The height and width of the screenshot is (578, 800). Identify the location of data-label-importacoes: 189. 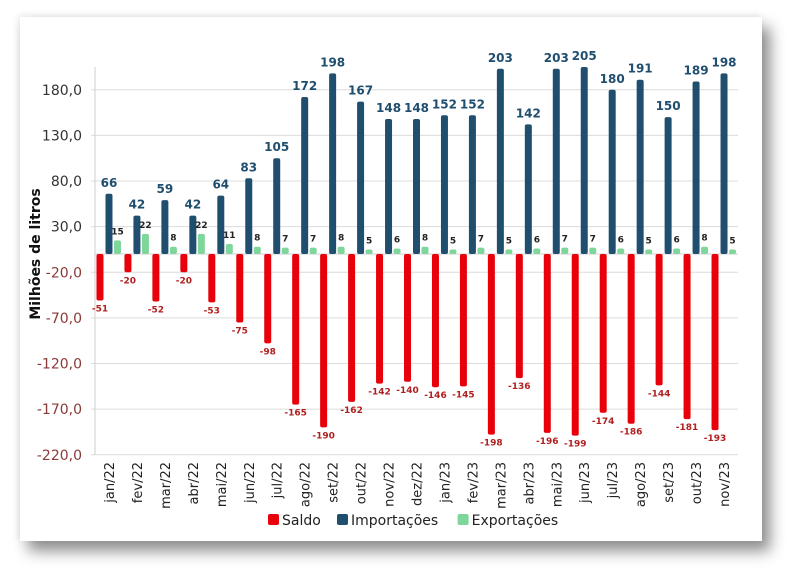
(696, 71).